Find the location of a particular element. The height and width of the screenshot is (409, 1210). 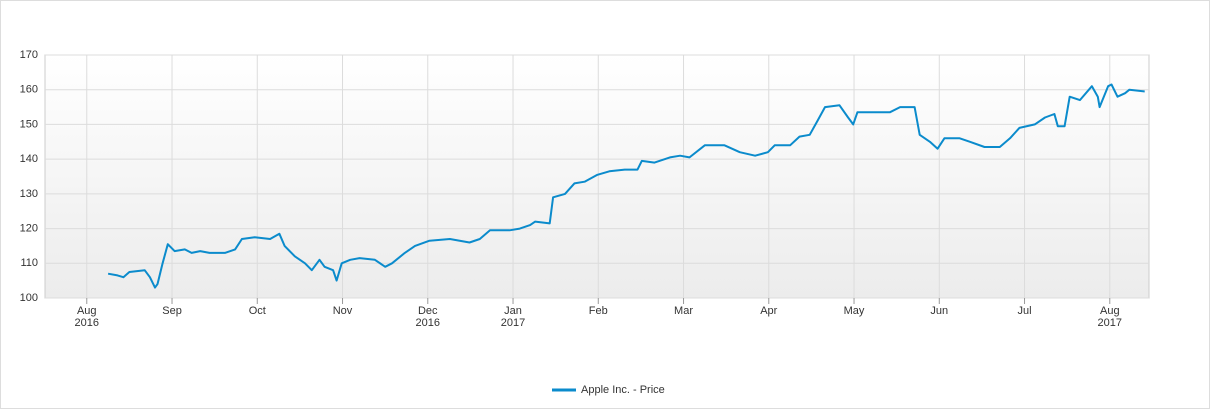

y-tick-label: 120 is located at coordinates (29, 228).